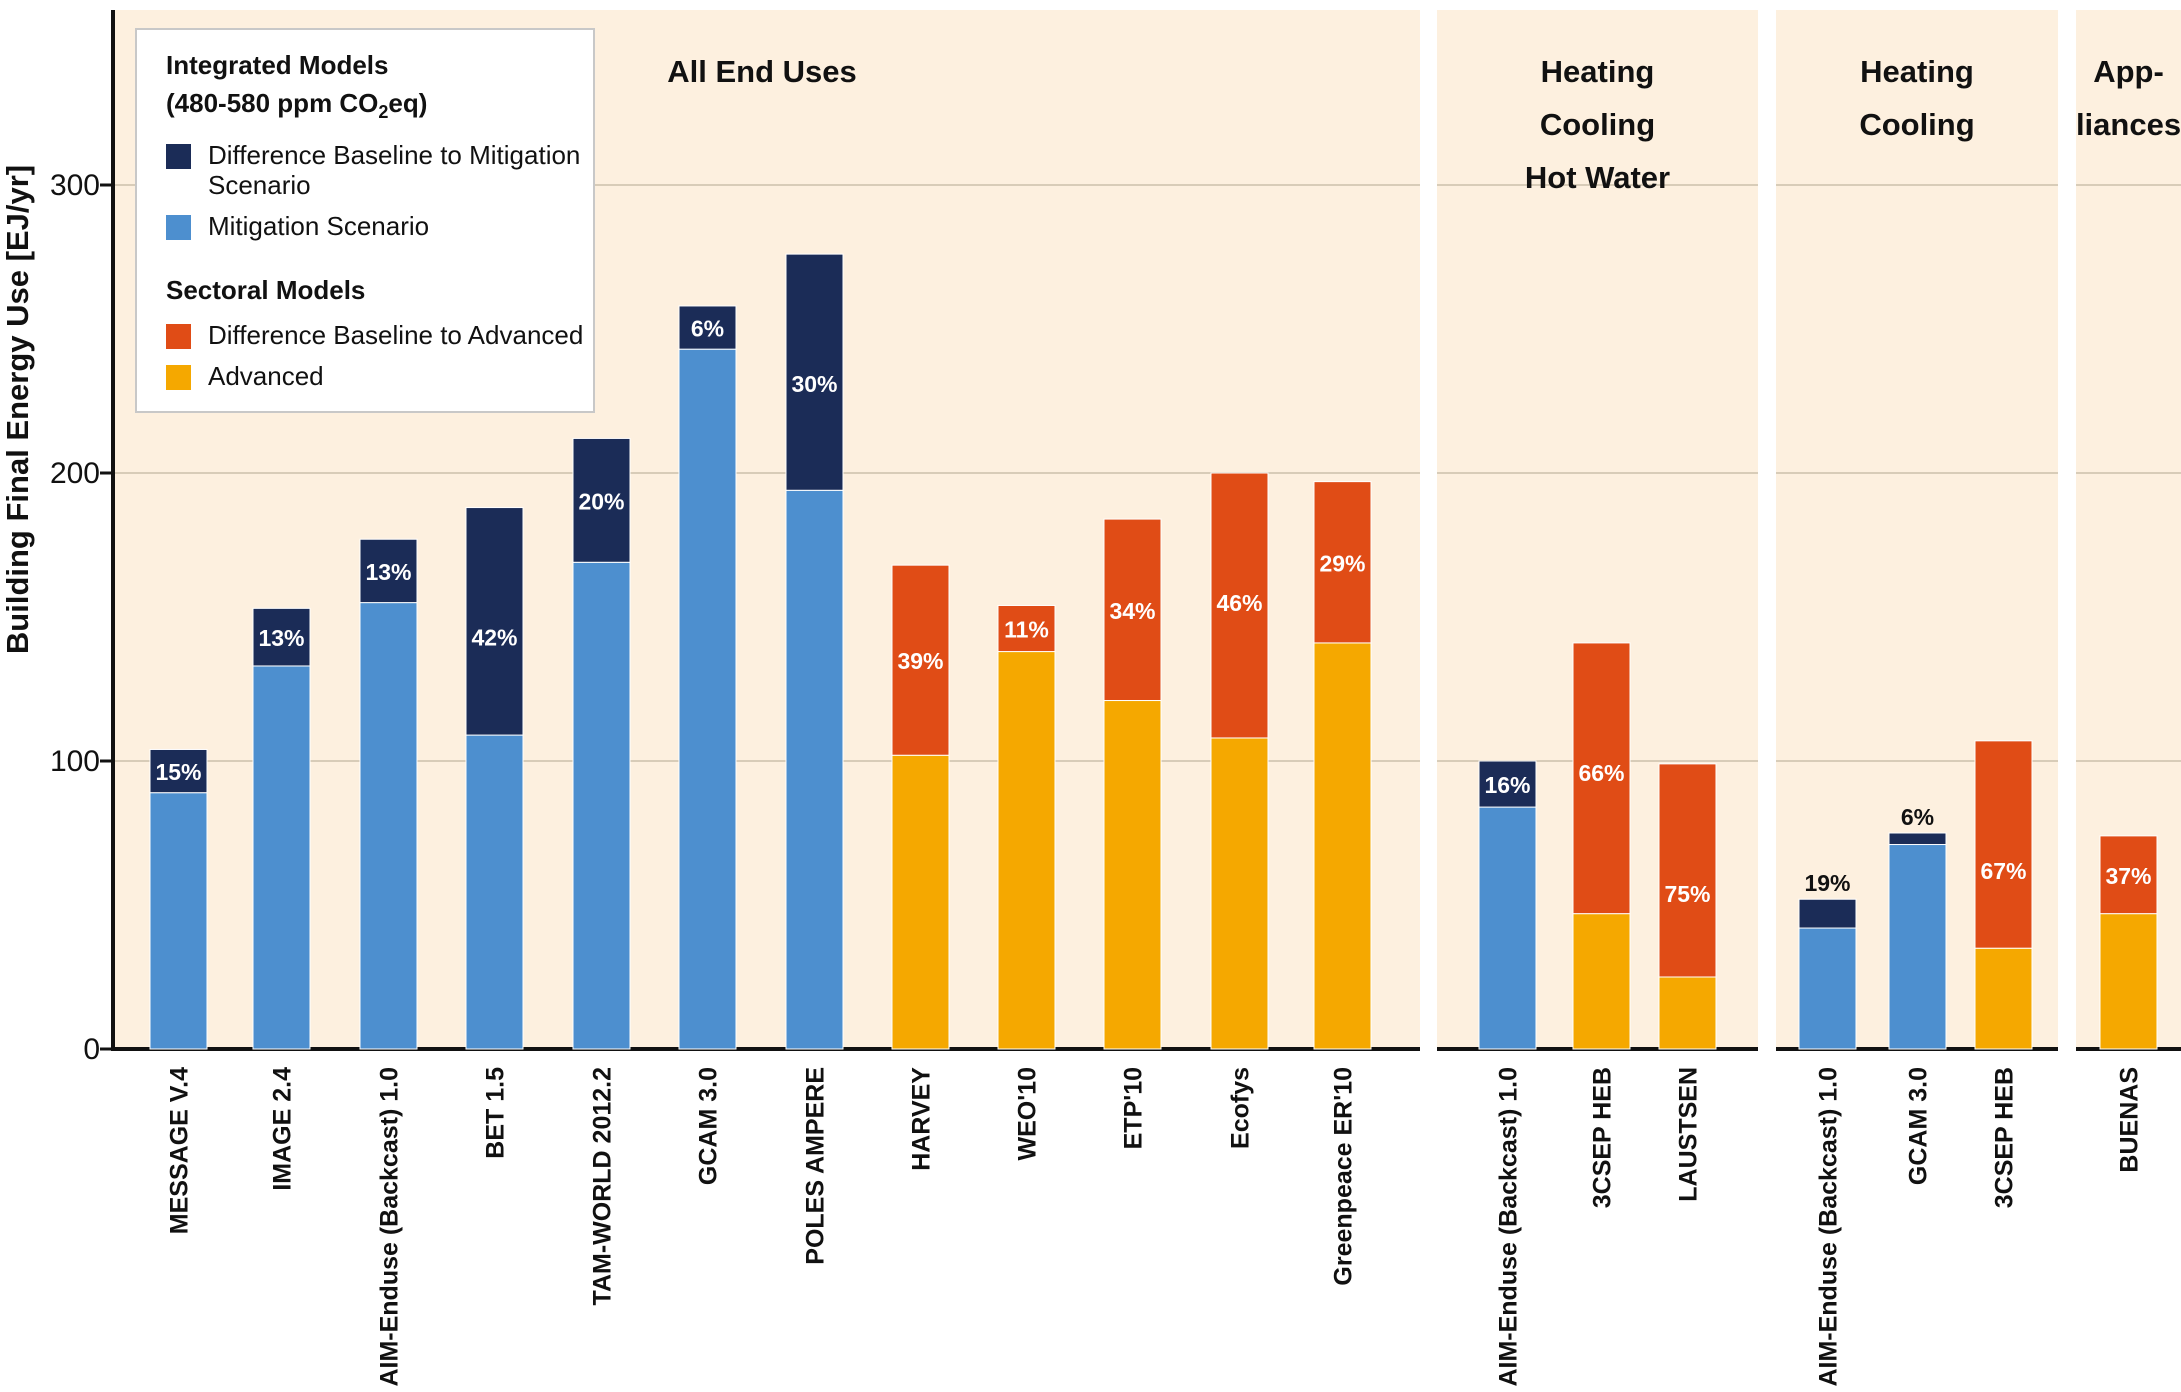 The height and width of the screenshot is (1392, 2181). I want to click on legend-label: Advanced, so click(266, 376).